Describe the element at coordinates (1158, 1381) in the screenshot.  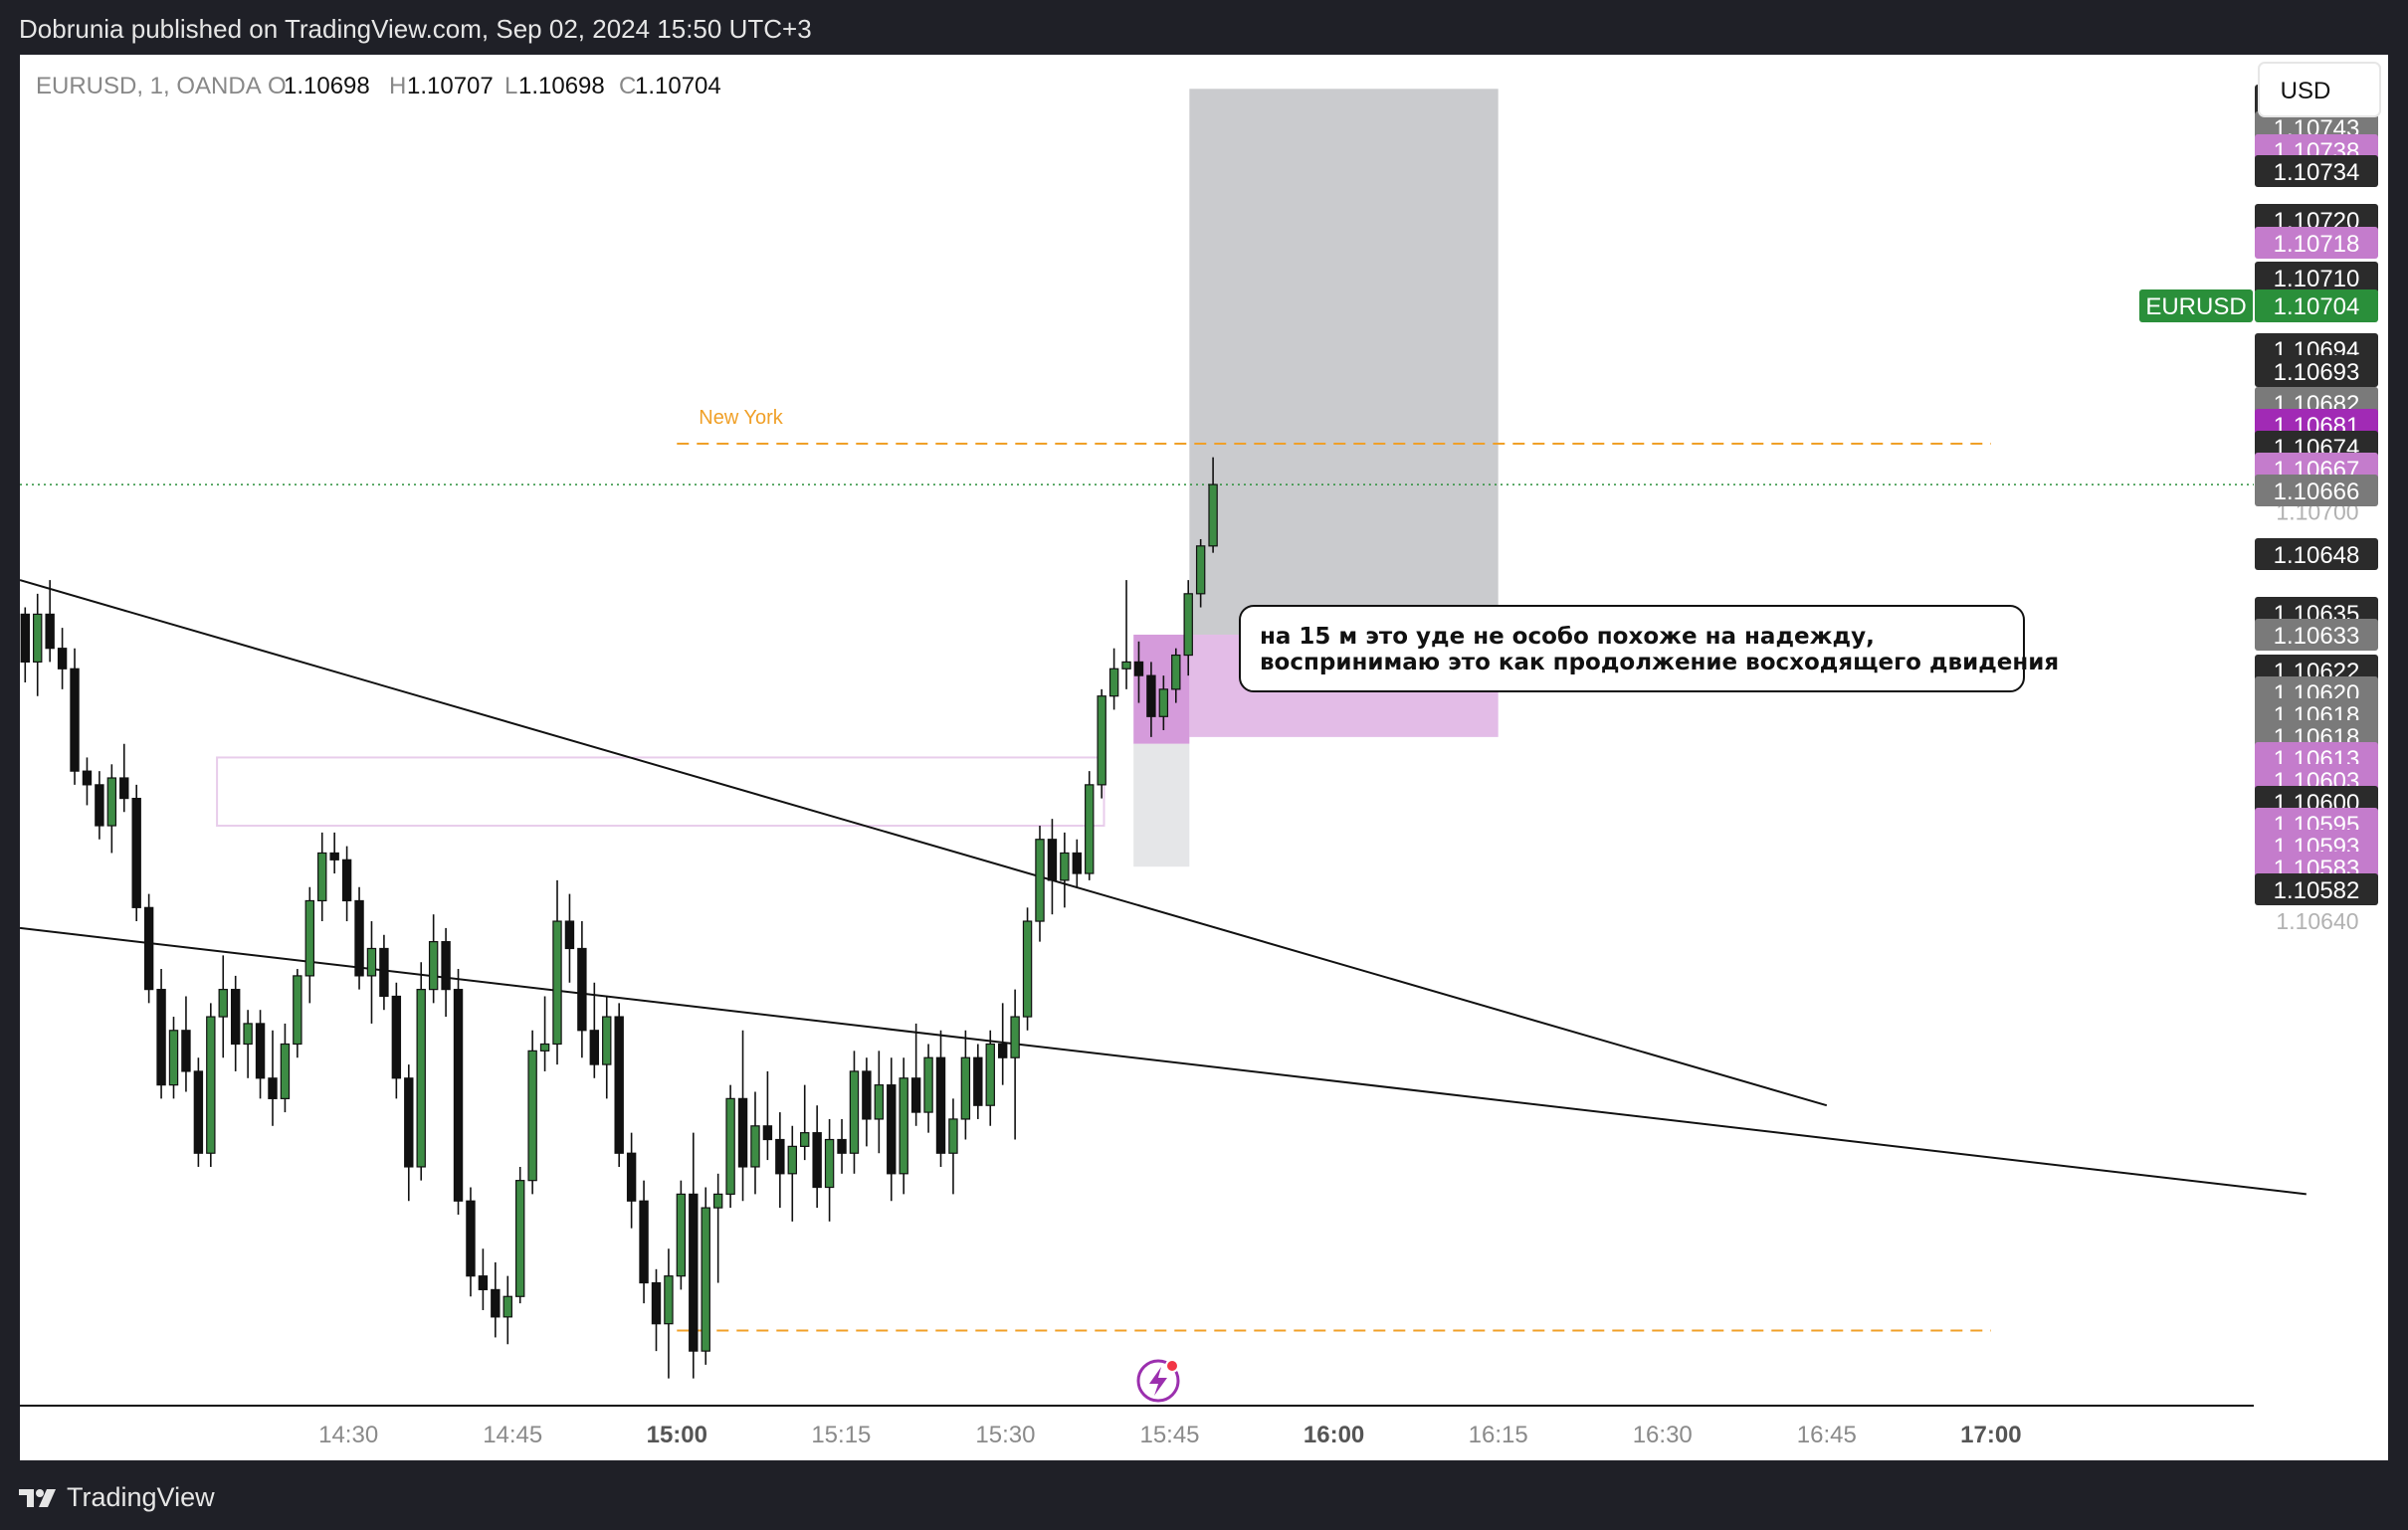
I see `lightning-icon` at that location.